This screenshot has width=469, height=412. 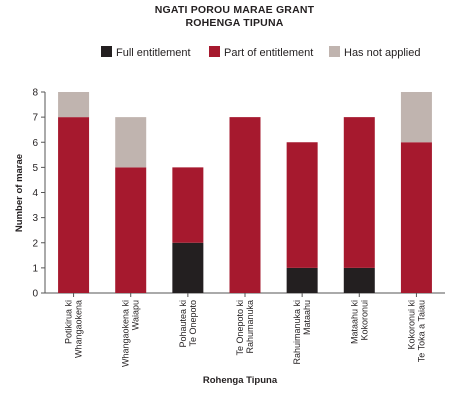 I want to click on legend-swatch-has-not-applied, so click(x=334, y=51).